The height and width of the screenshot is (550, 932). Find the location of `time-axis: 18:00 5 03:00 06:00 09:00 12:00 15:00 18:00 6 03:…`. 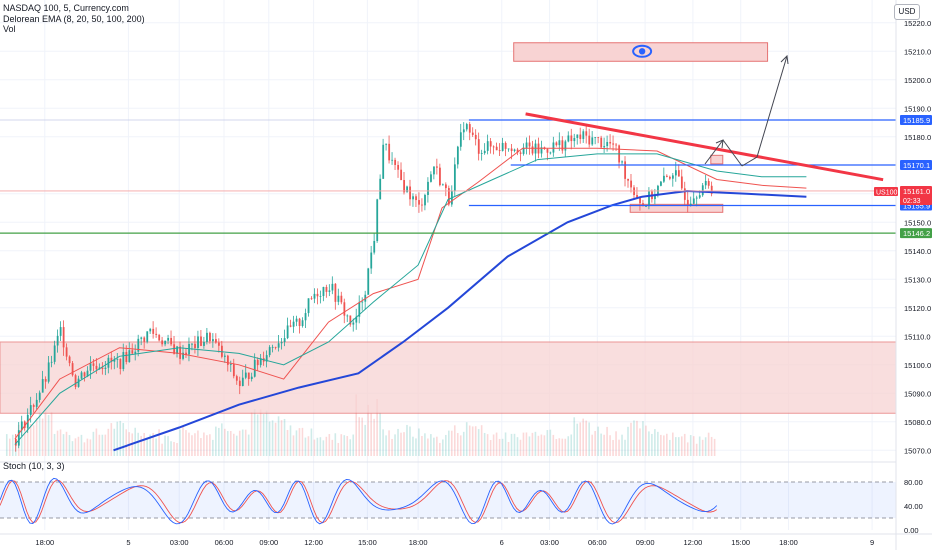

time-axis: 18:00 5 03:00 06:00 09:00 12:00 15:00 18:00 6 03:… is located at coordinates (466, 540).